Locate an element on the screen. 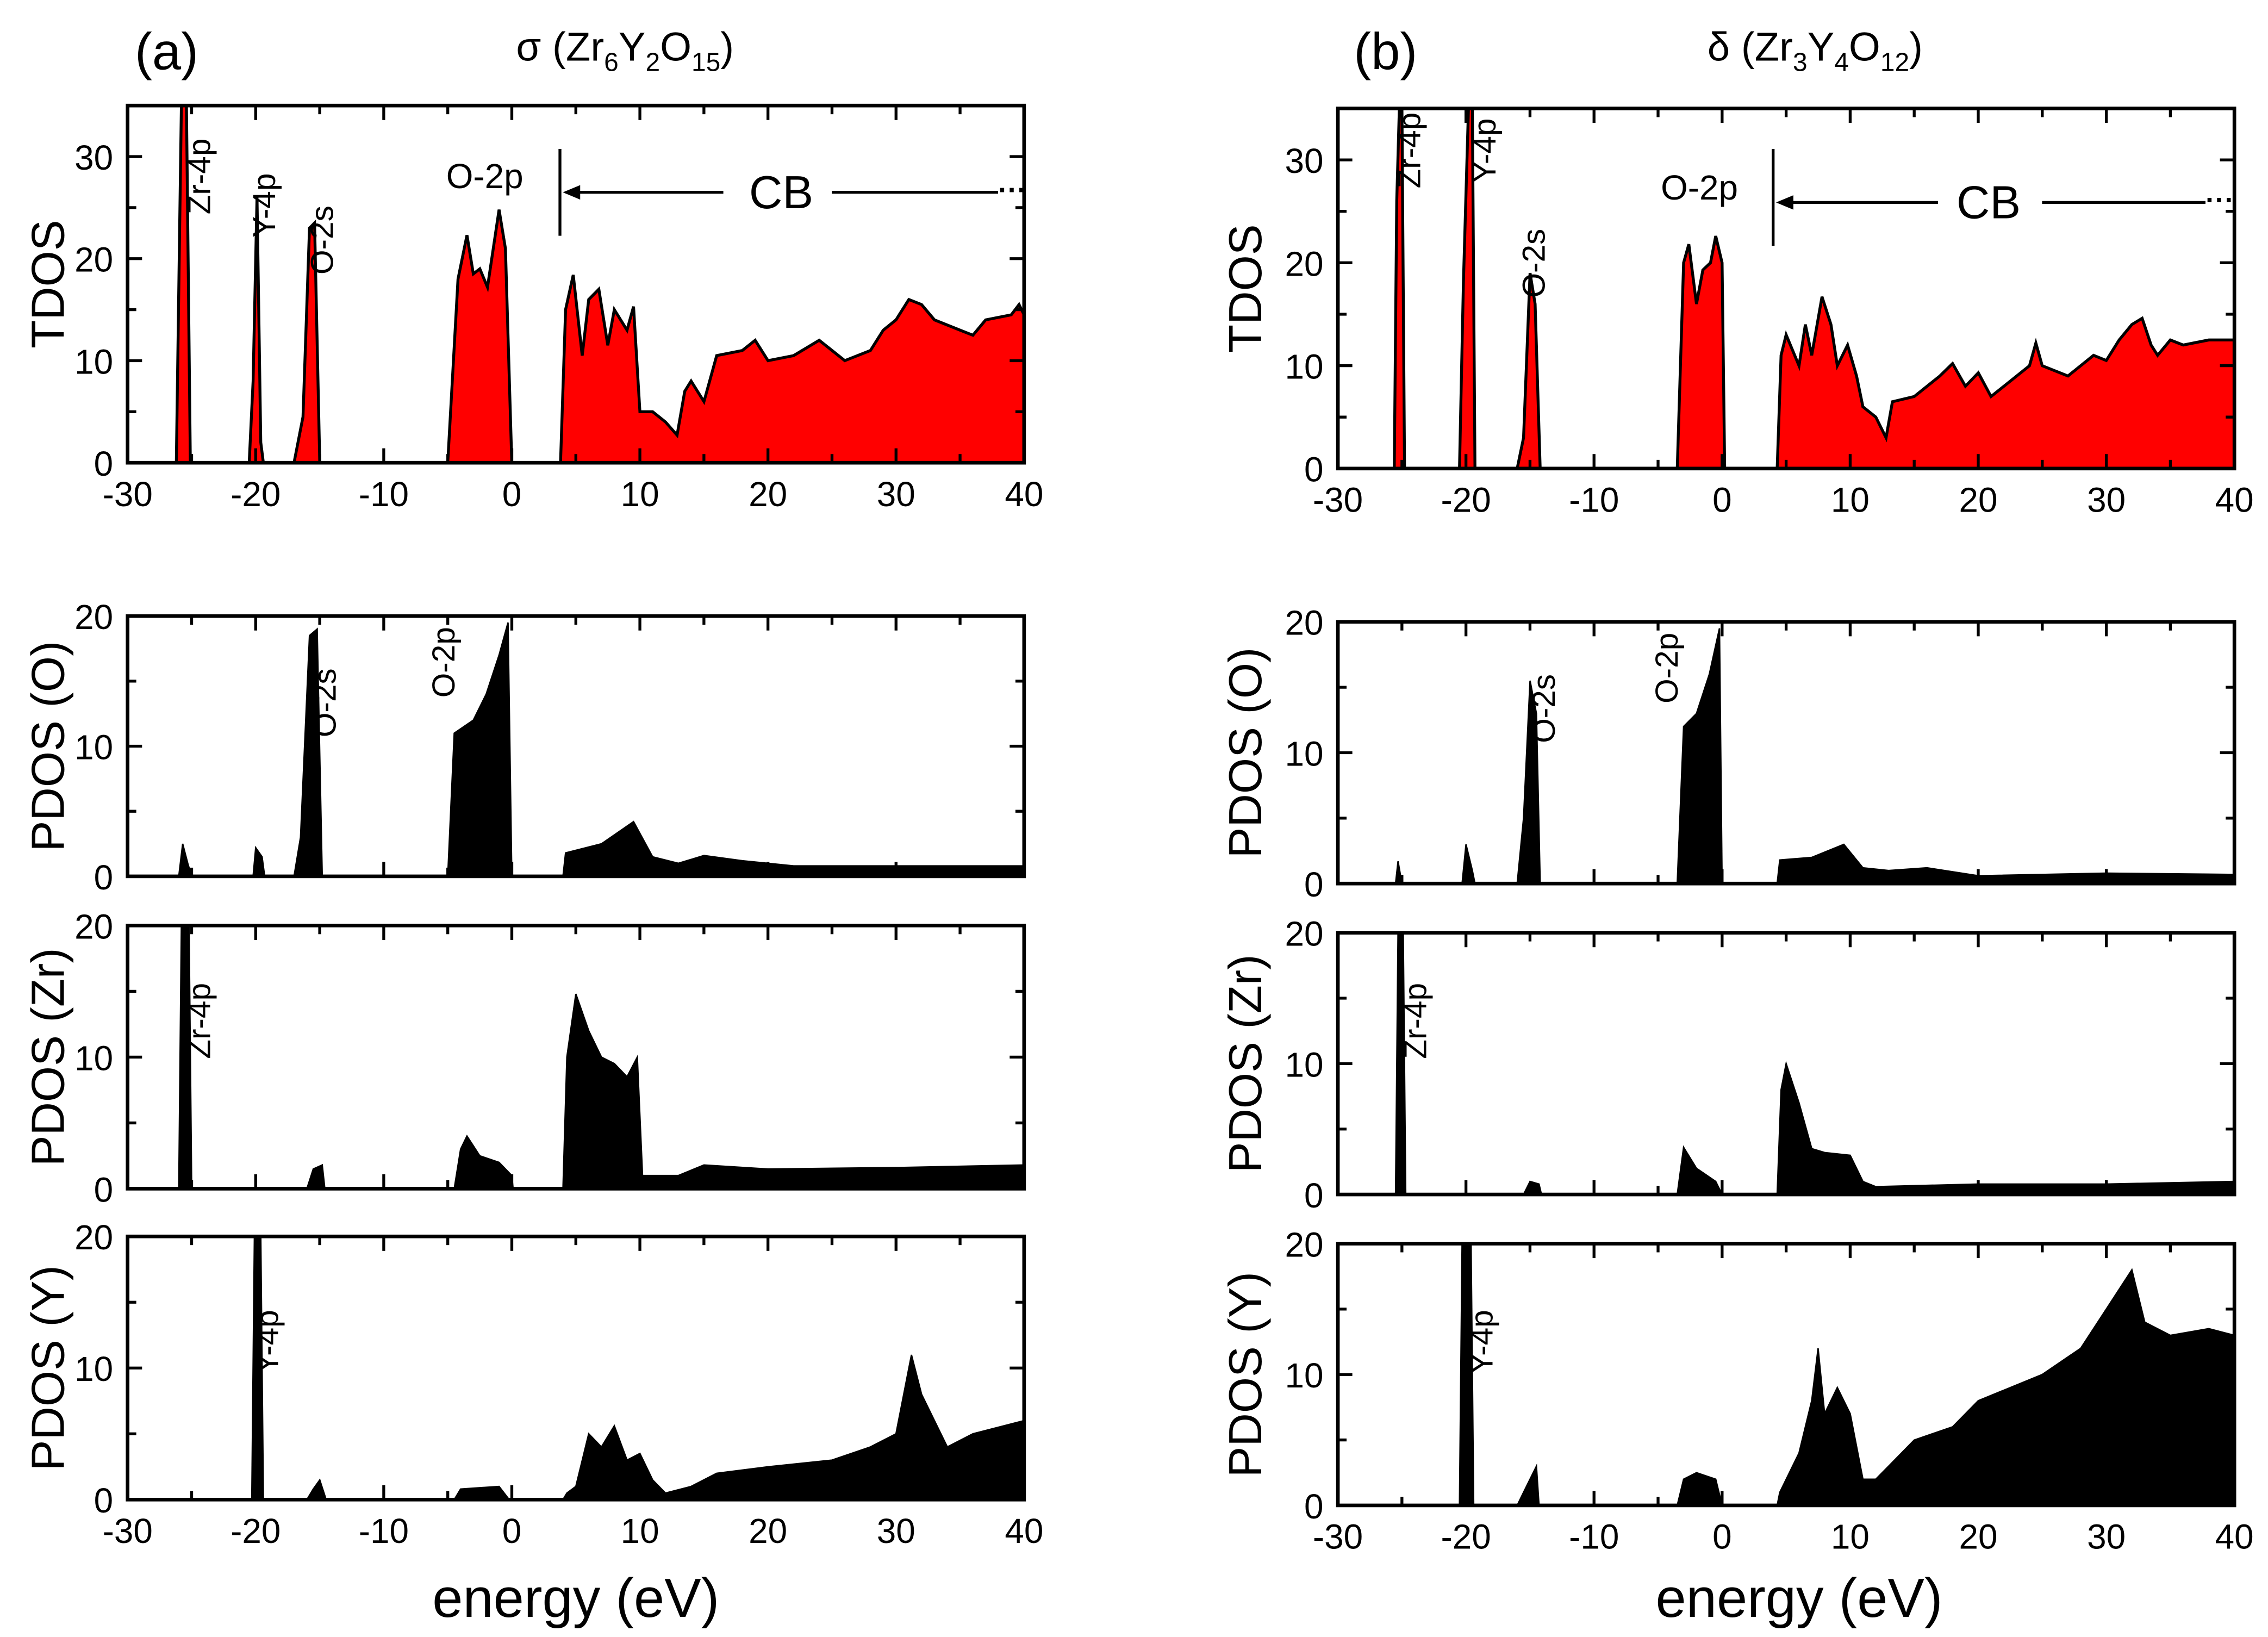 Image resolution: width=2268 pixels, height=1637 pixels. title-n2: 2 is located at coordinates (652, 62).